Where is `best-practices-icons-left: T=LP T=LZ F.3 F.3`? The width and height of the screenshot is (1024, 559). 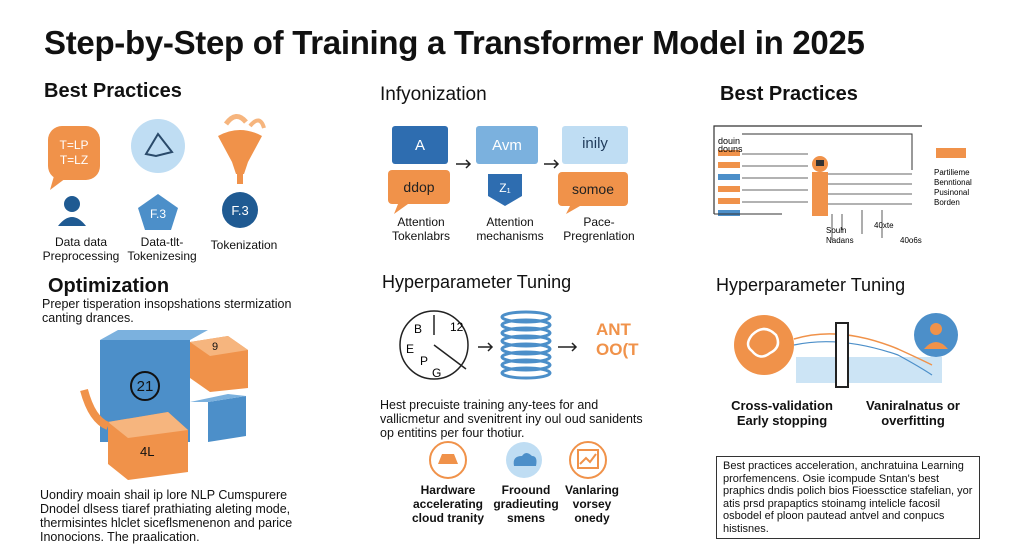 best-practices-icons-left: T=LP T=LZ F.3 F.3 is located at coordinates (157, 172).